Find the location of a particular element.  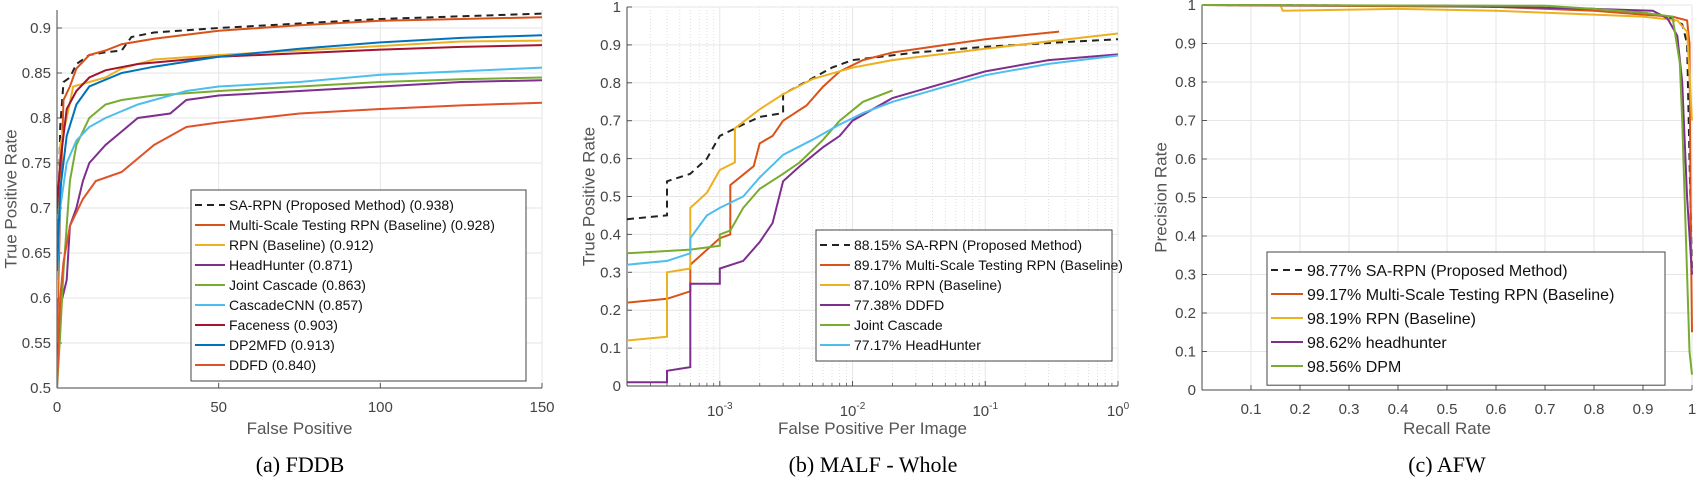

caption-fddb: (a) FDDB is located at coordinates (300, 464).